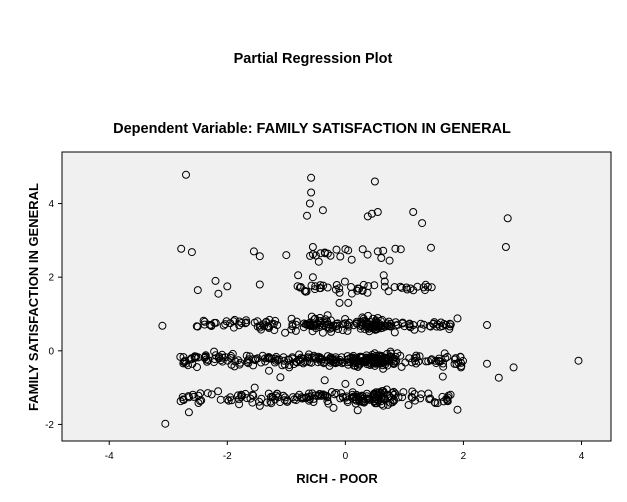 The image size is (627, 502). Describe the element at coordinates (49, 425) in the screenshot. I see `y-tick-label: -2` at that location.